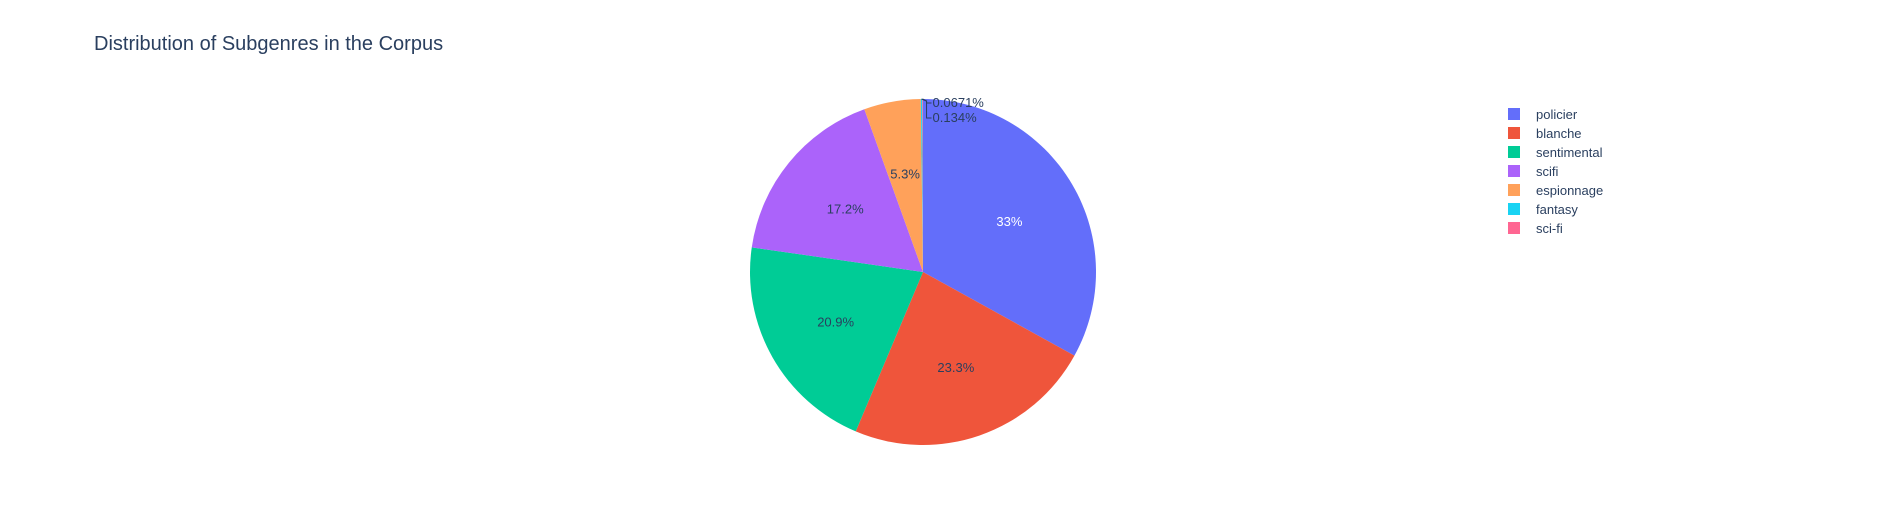 The image size is (1882, 525). I want to click on pie-slices, so click(922, 272).